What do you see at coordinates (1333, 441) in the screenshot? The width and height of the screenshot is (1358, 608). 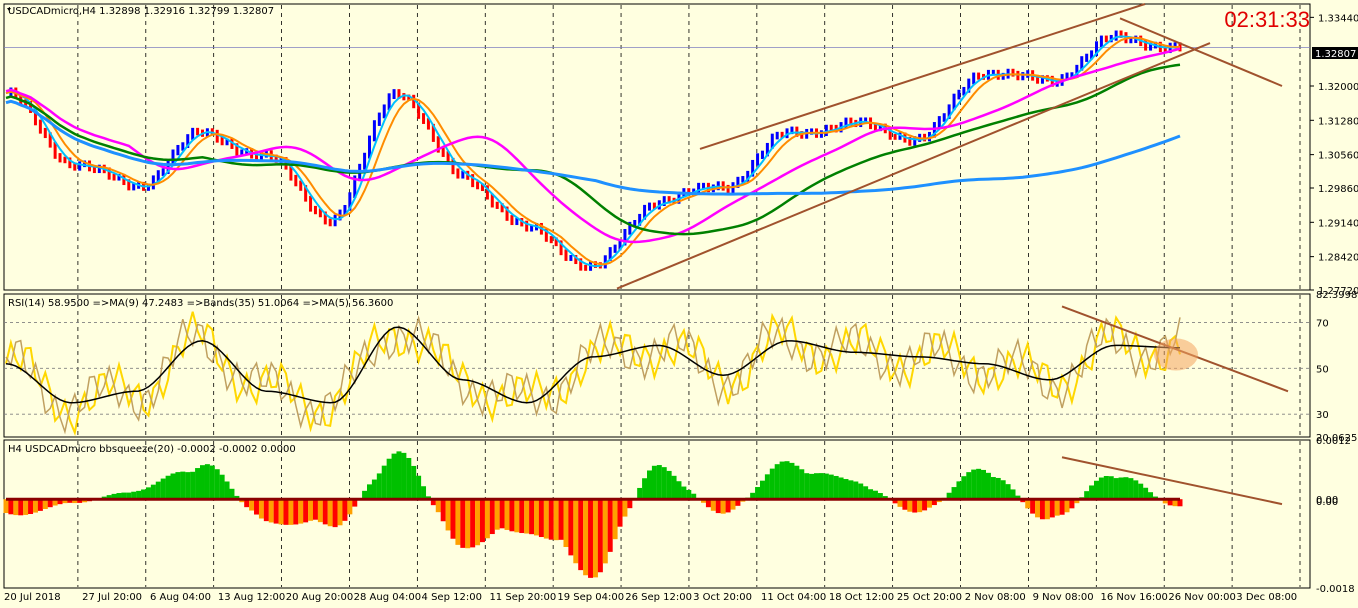 I see `squeeze-tick-label: 0.0012` at bounding box center [1333, 441].